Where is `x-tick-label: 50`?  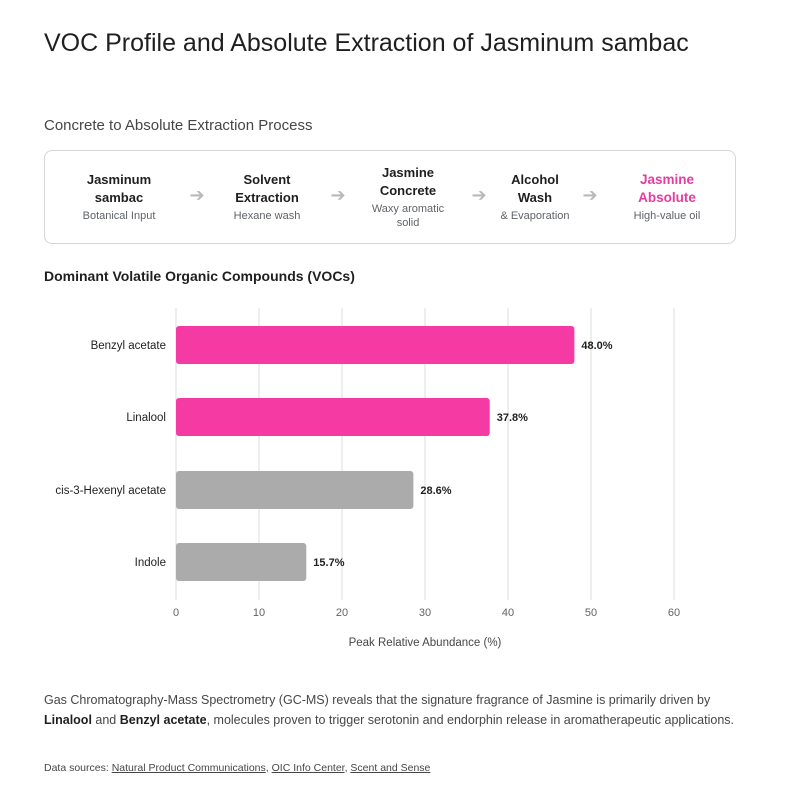 x-tick-label: 50 is located at coordinates (591, 613).